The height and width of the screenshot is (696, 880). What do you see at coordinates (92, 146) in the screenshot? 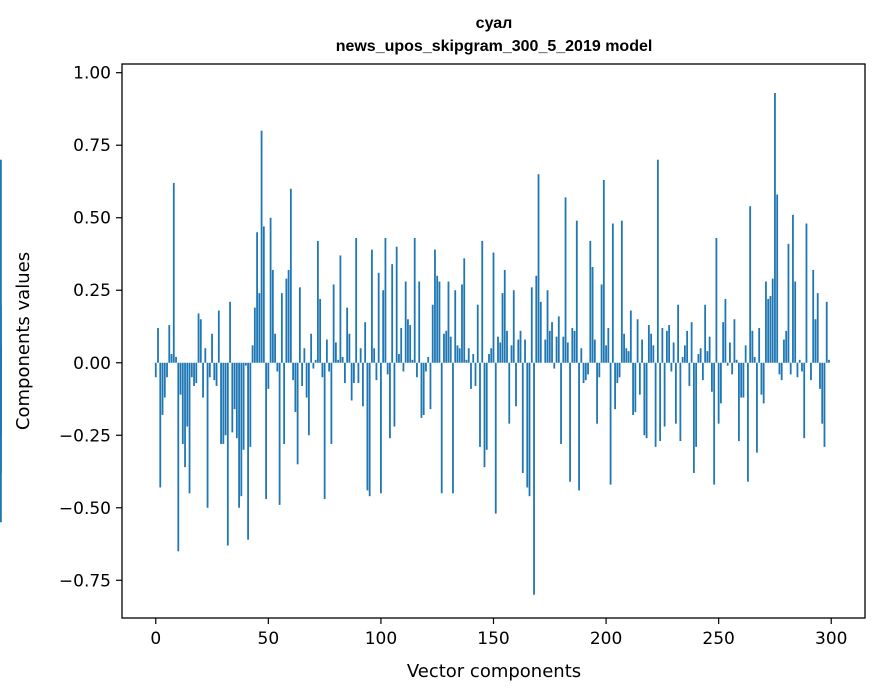
I see `y-tick-label: 0.75` at bounding box center [92, 146].